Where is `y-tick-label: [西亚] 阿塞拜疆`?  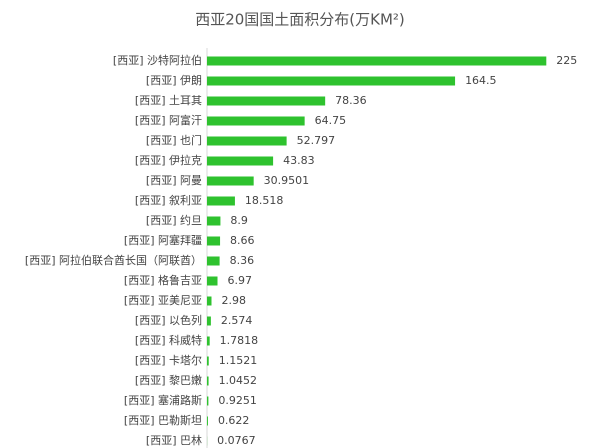
y-tick-label: [西亚] 阿塞拜疆 is located at coordinates (163, 240).